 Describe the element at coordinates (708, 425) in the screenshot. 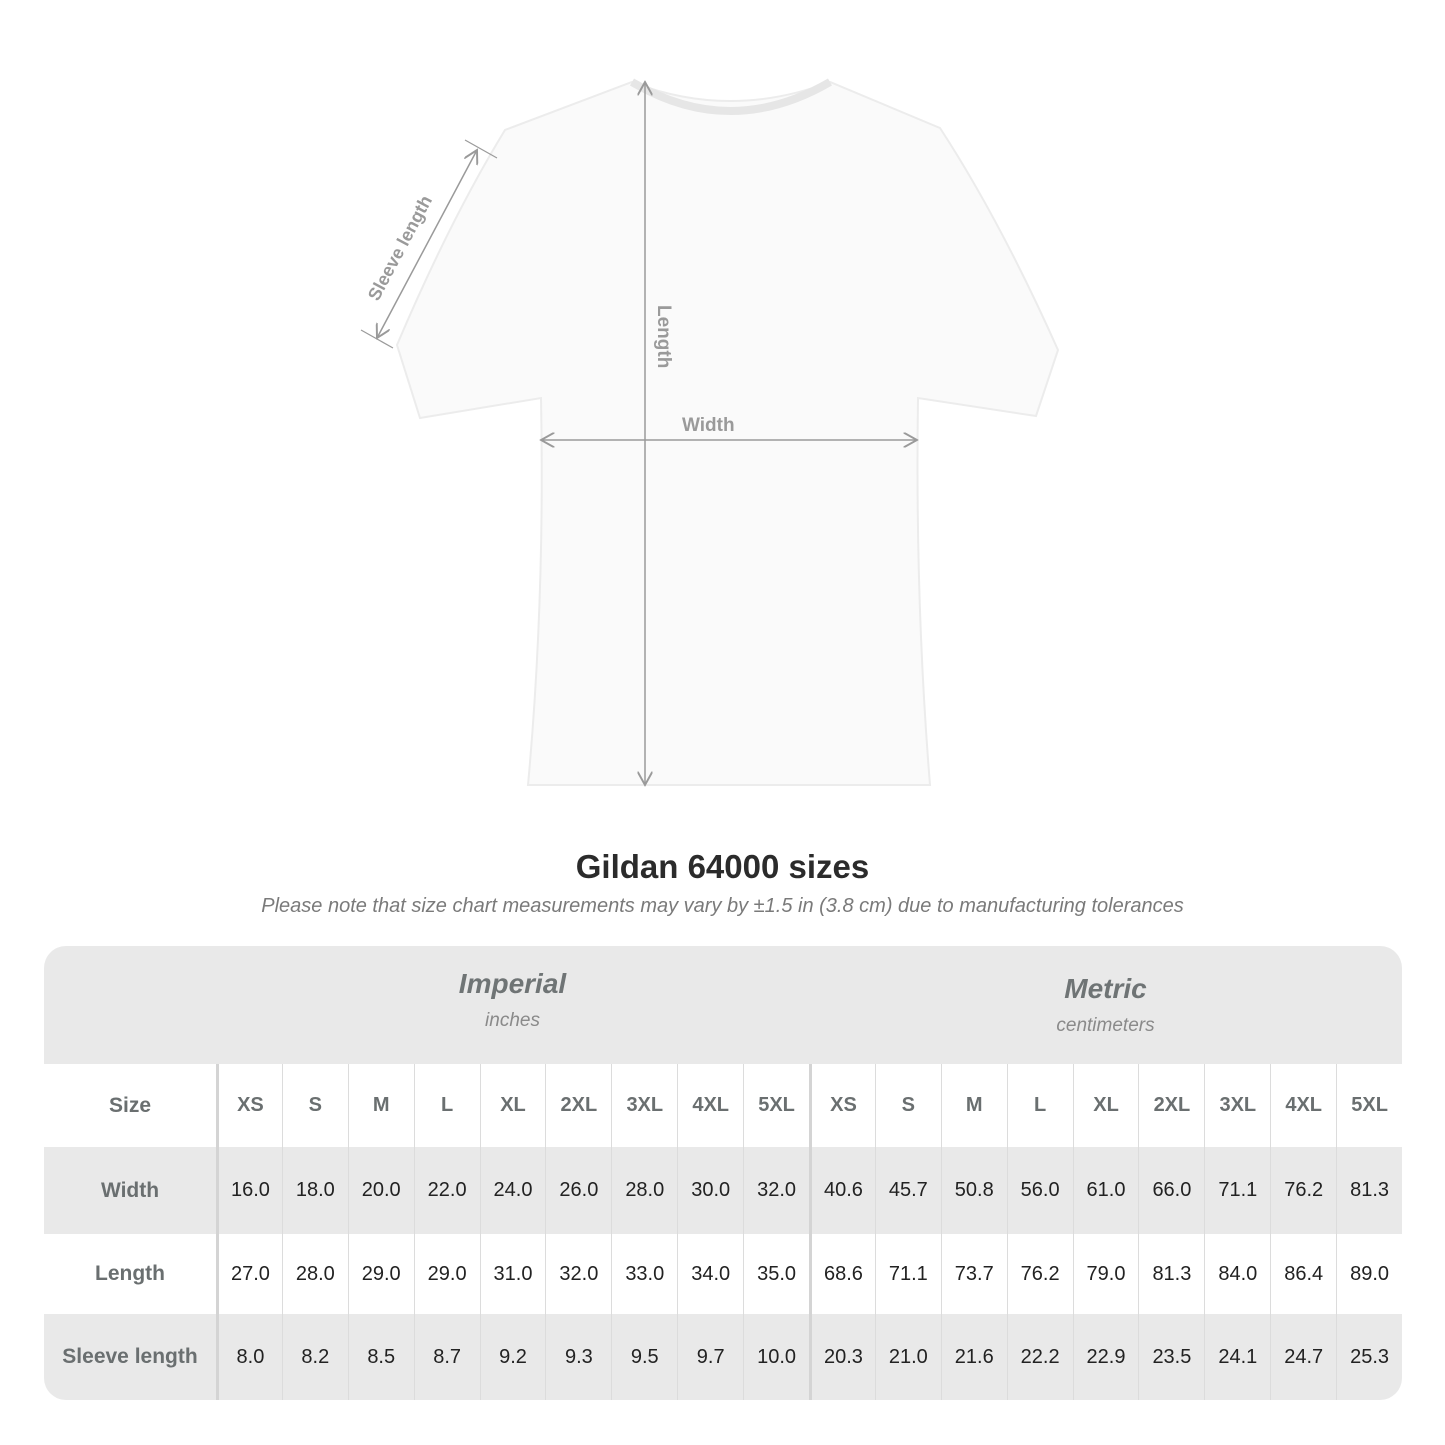

I see `width-label: Width` at that location.